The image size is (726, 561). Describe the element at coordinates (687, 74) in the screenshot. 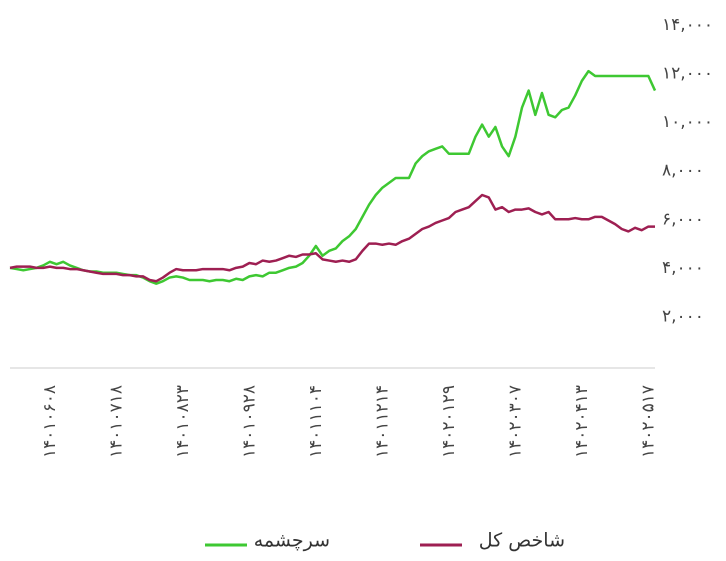

I see `y-tick-label: ۱۲,۰۰۰` at that location.